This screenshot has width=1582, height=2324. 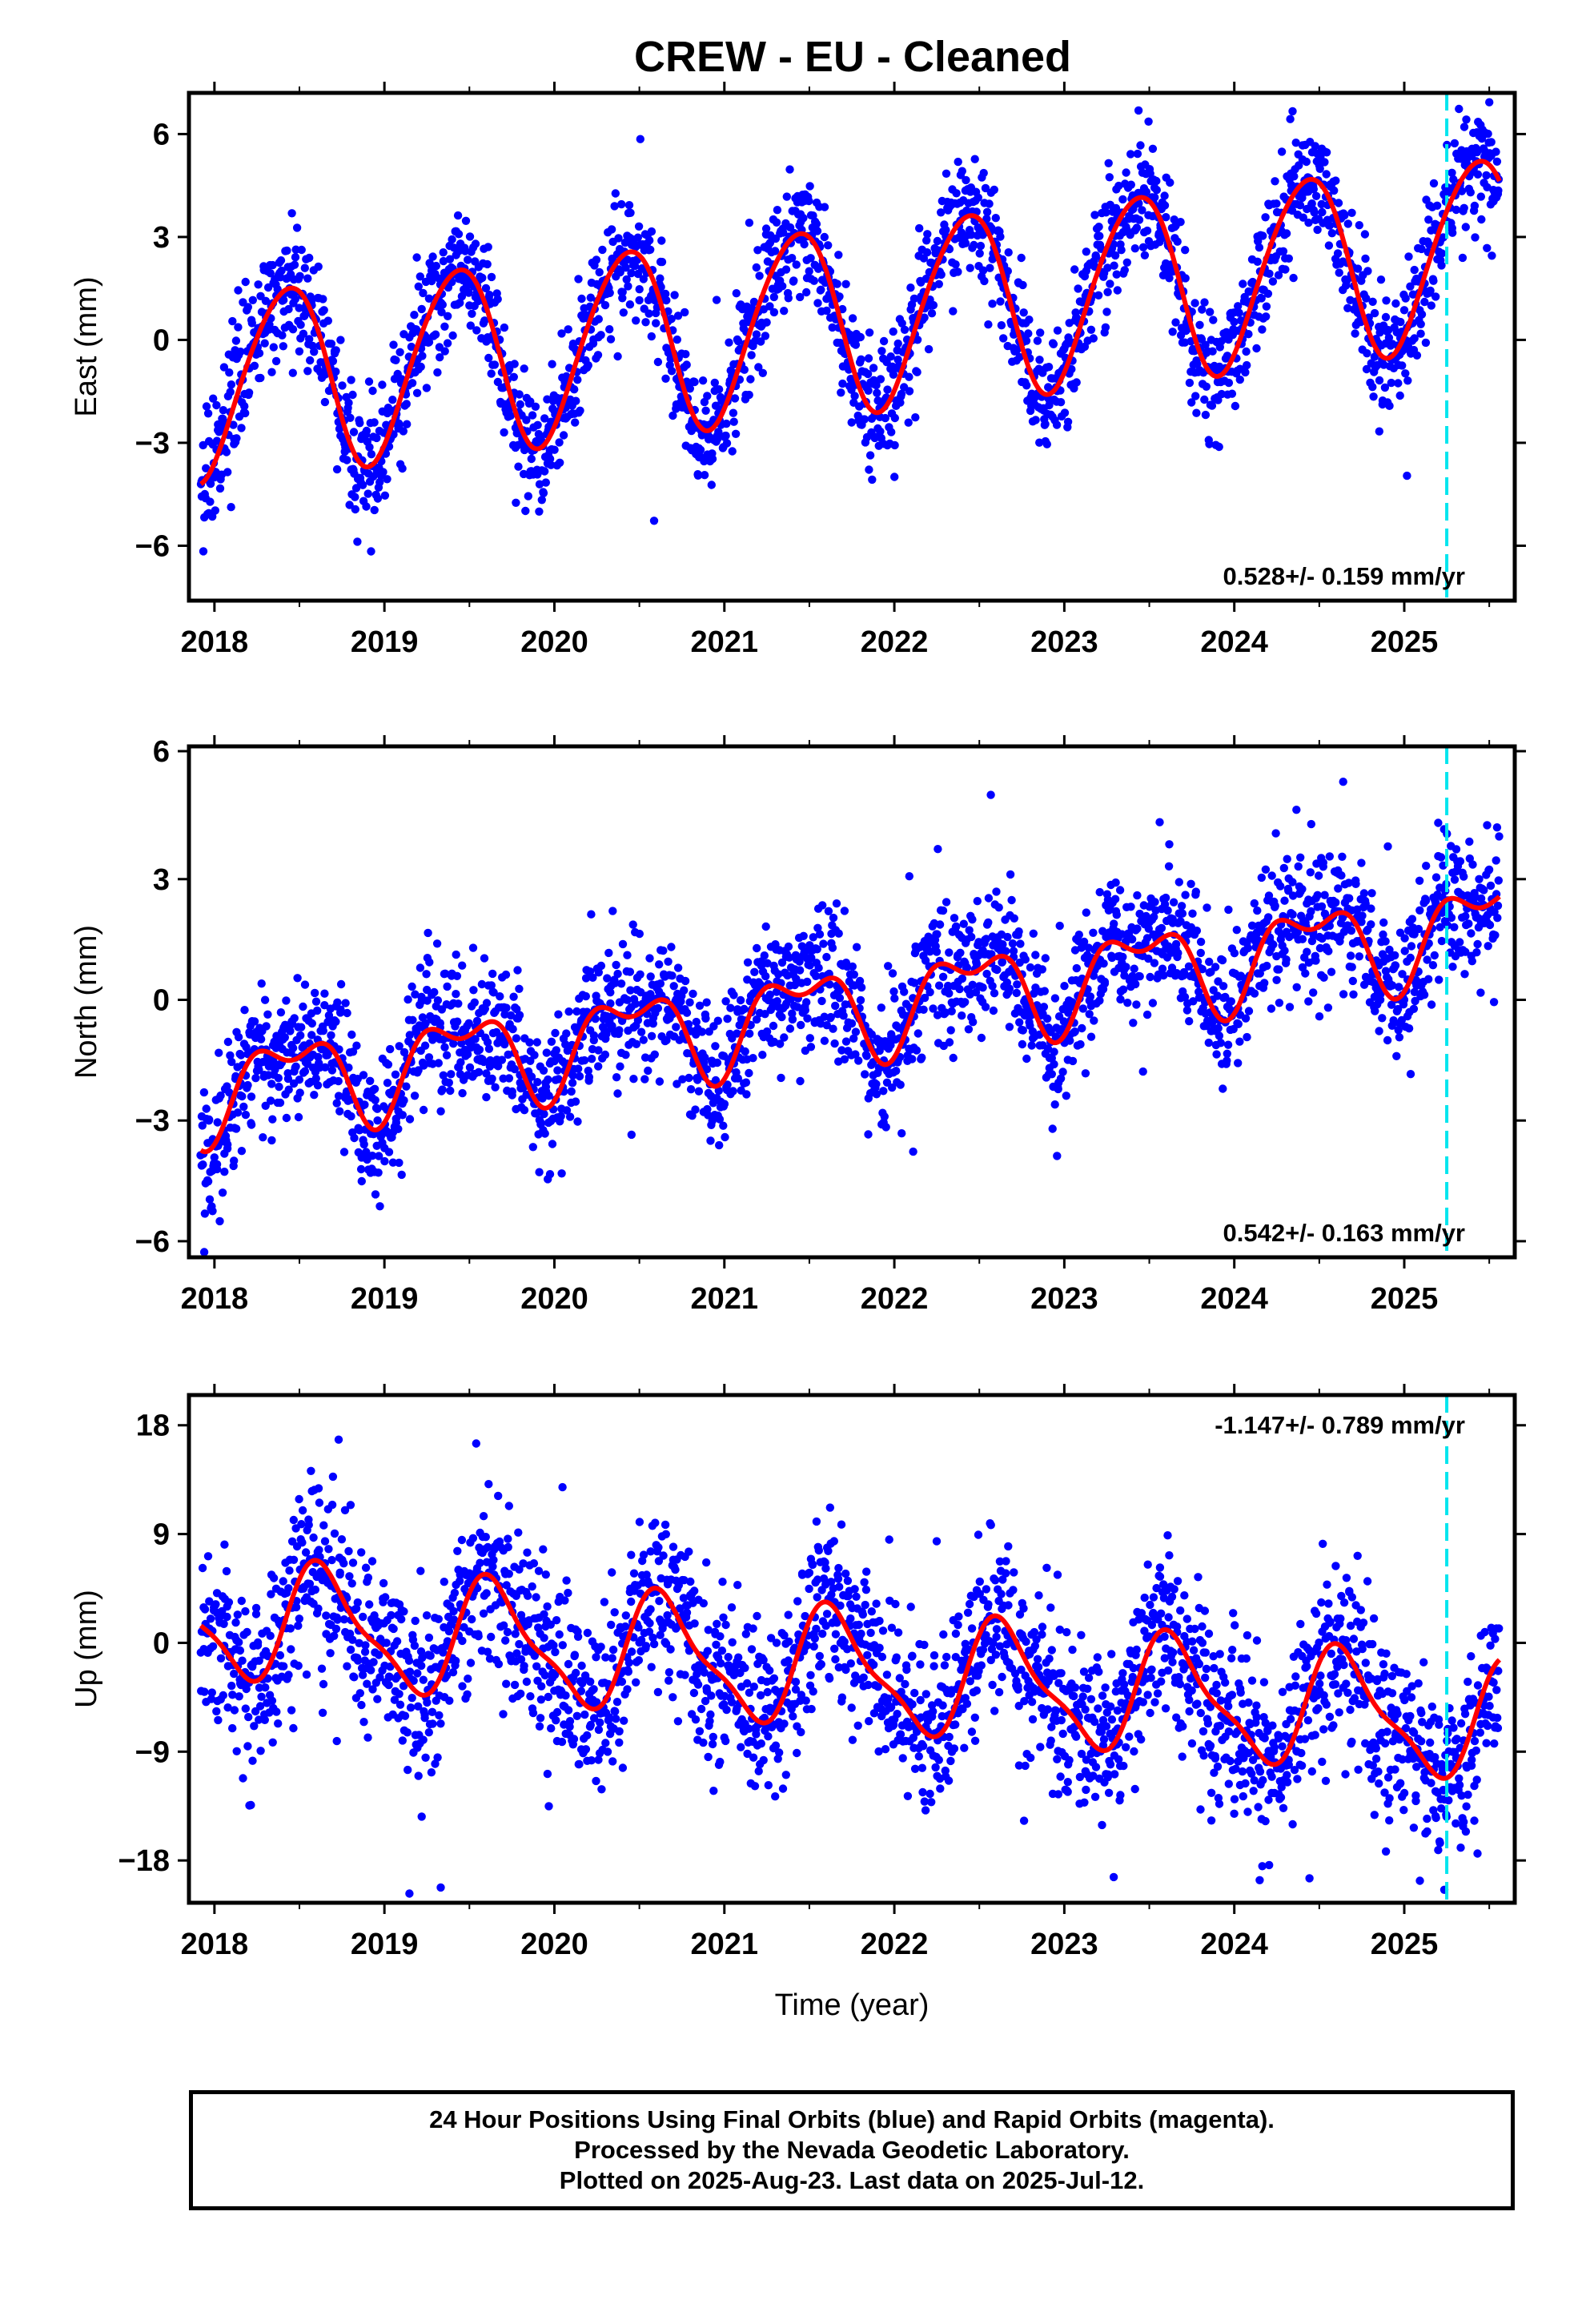 I want to click on y-tick-label: 3, so click(x=161, y=238).